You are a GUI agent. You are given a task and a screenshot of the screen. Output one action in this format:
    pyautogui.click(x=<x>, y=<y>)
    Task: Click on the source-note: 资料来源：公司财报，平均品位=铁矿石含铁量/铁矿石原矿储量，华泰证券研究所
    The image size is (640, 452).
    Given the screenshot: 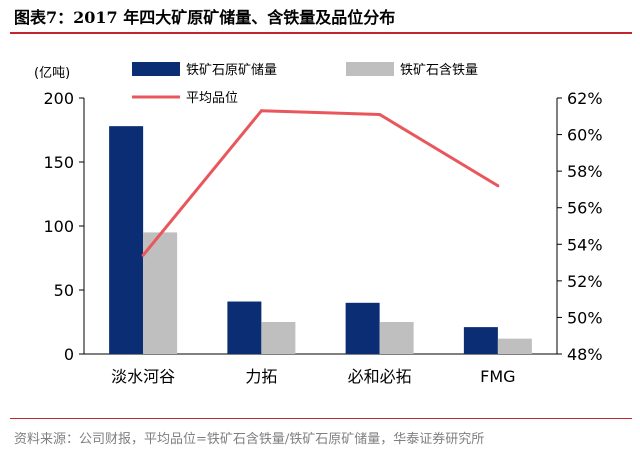 What is the action you would take?
    pyautogui.click(x=249, y=439)
    